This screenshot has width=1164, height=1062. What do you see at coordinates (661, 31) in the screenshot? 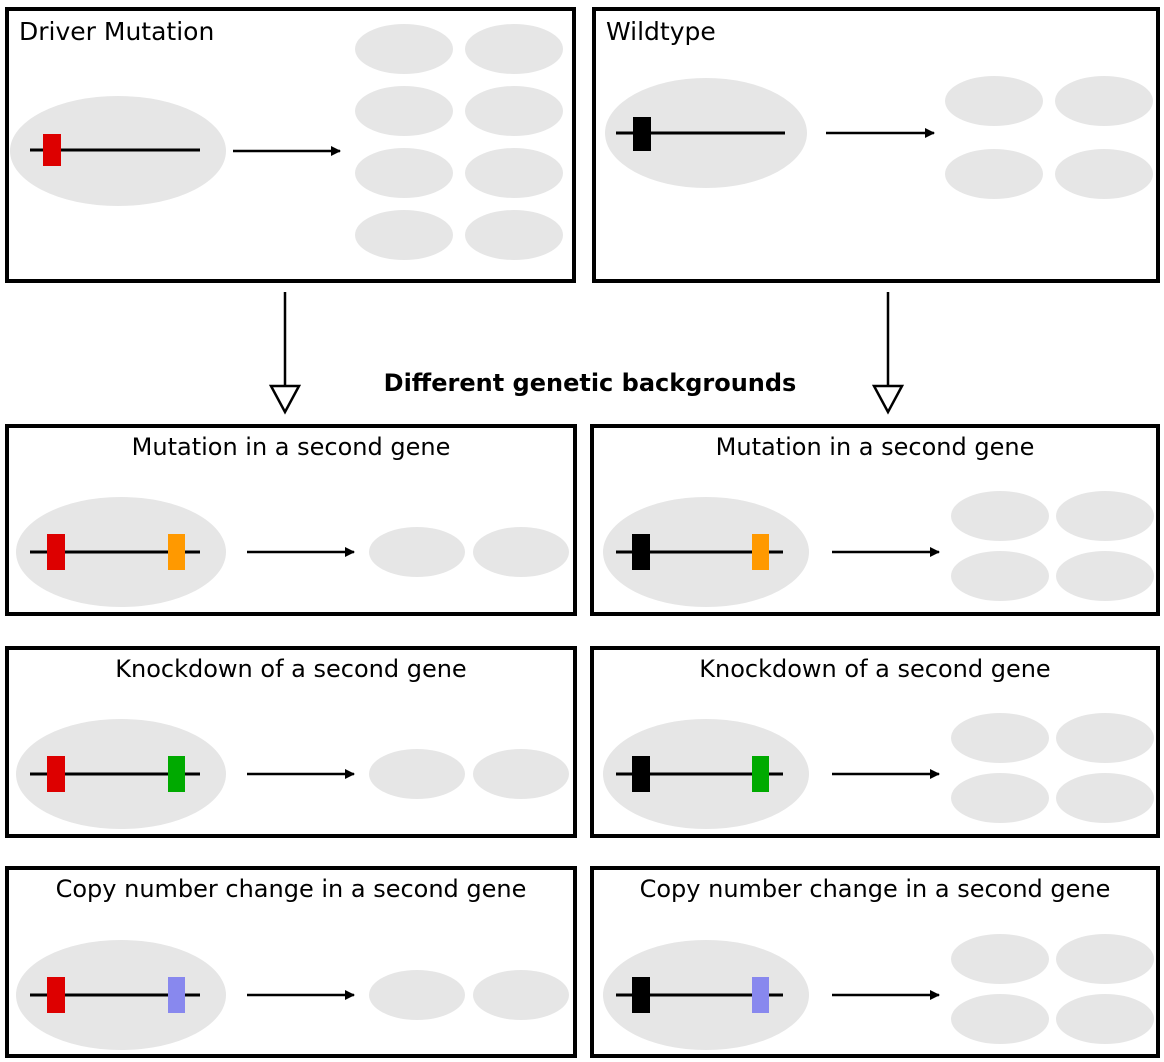
I see `wildtype-title: Wildtype` at bounding box center [661, 31].